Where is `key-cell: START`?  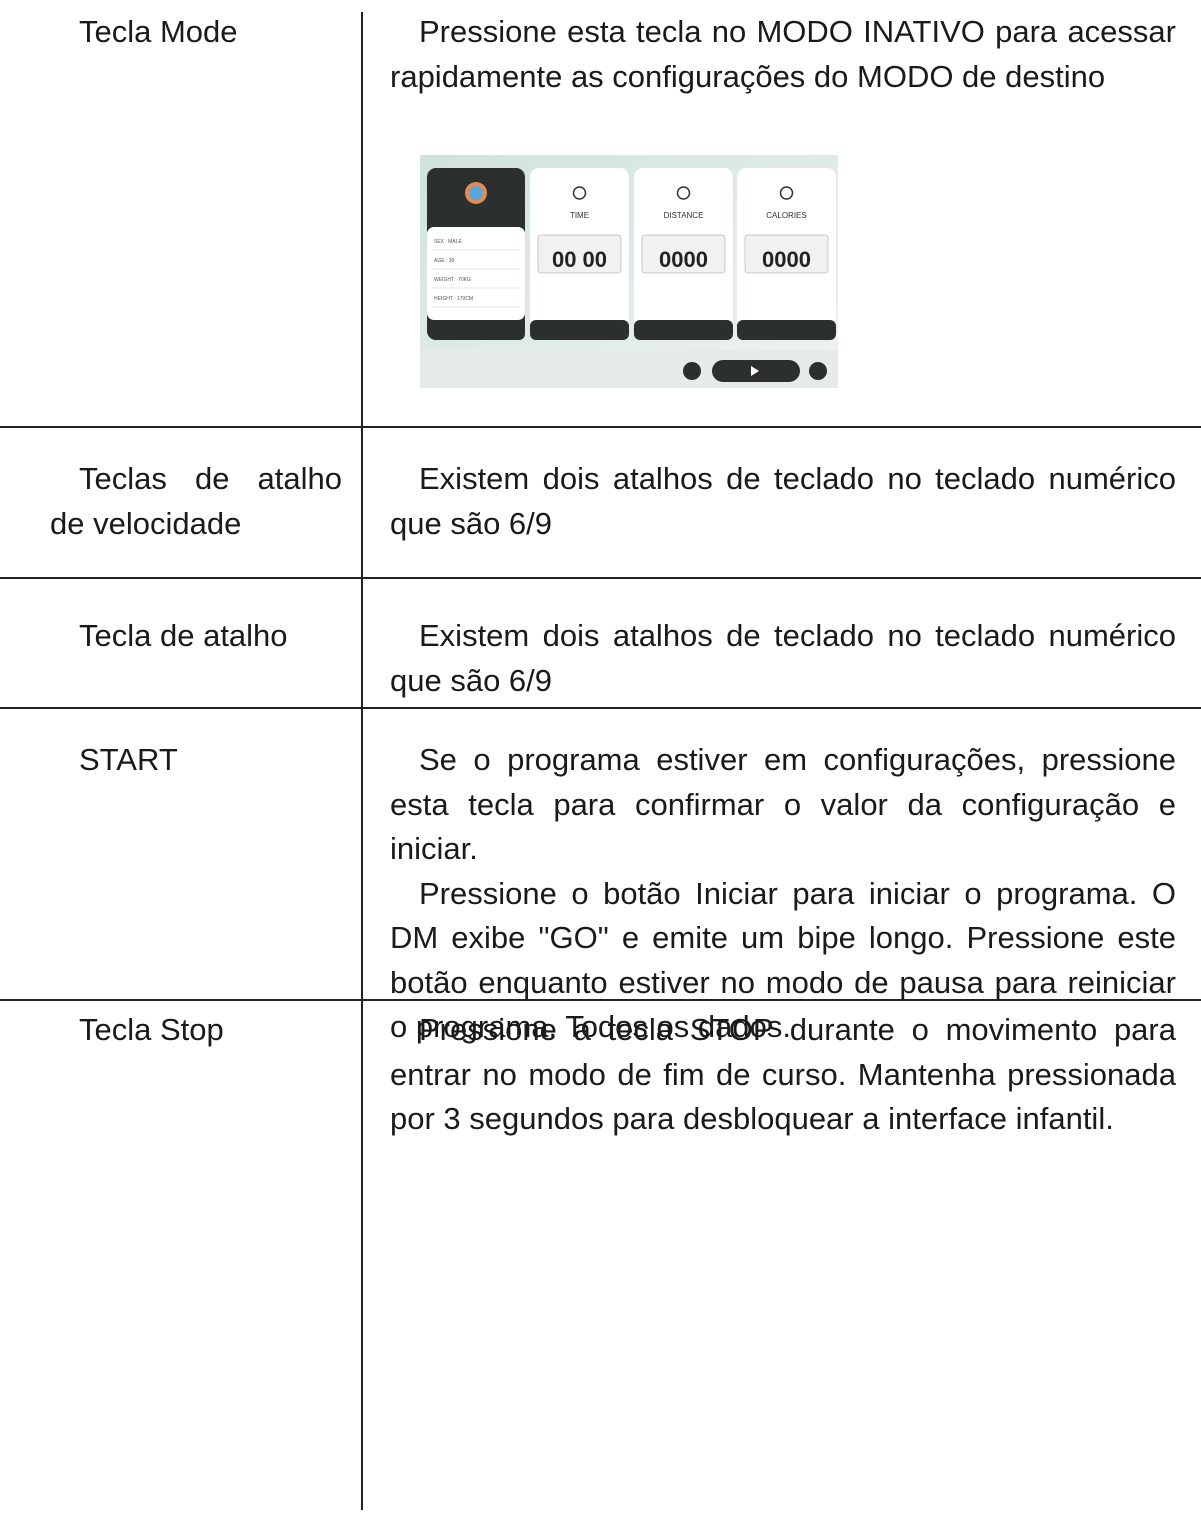
key-cell: START is located at coordinates (196, 760).